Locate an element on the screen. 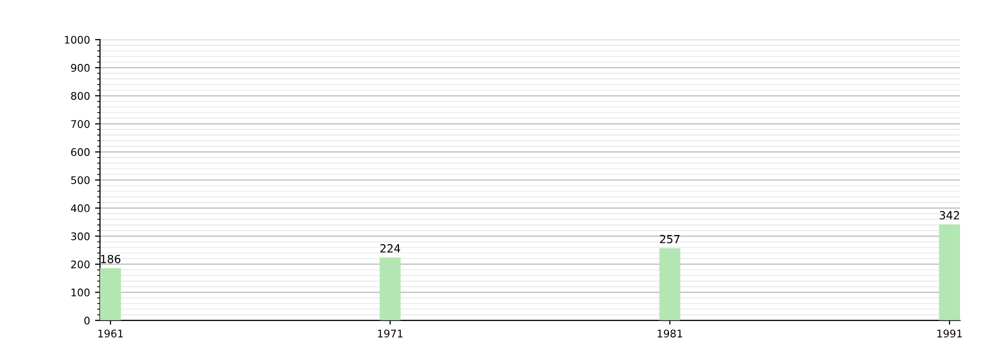 This screenshot has width=1000, height=360. y-tick-label: 100 is located at coordinates (81, 292).